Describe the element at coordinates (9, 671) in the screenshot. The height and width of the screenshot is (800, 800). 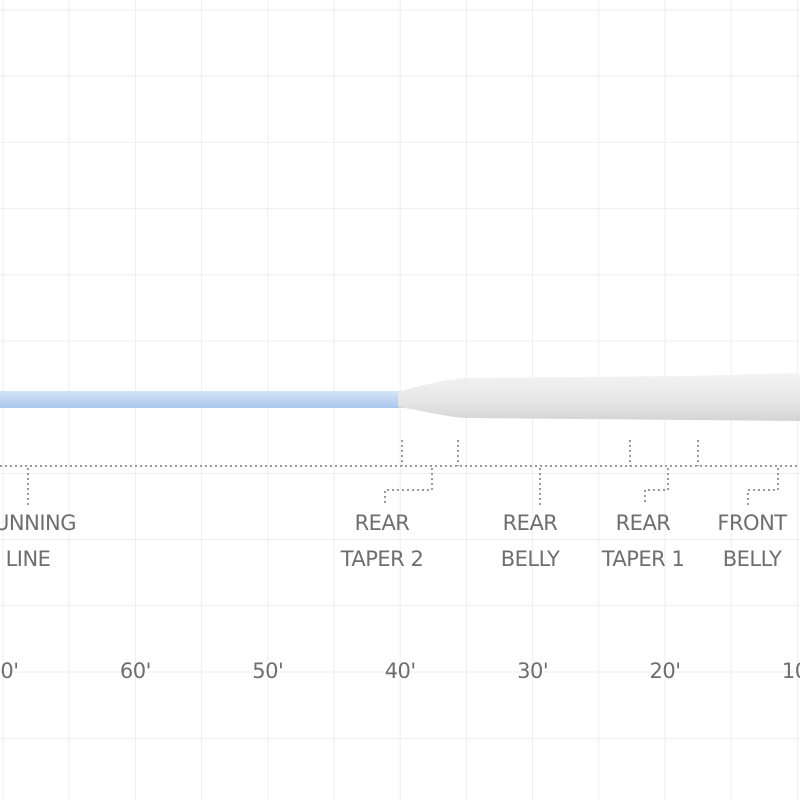
I see `scale-label: 70'` at that location.